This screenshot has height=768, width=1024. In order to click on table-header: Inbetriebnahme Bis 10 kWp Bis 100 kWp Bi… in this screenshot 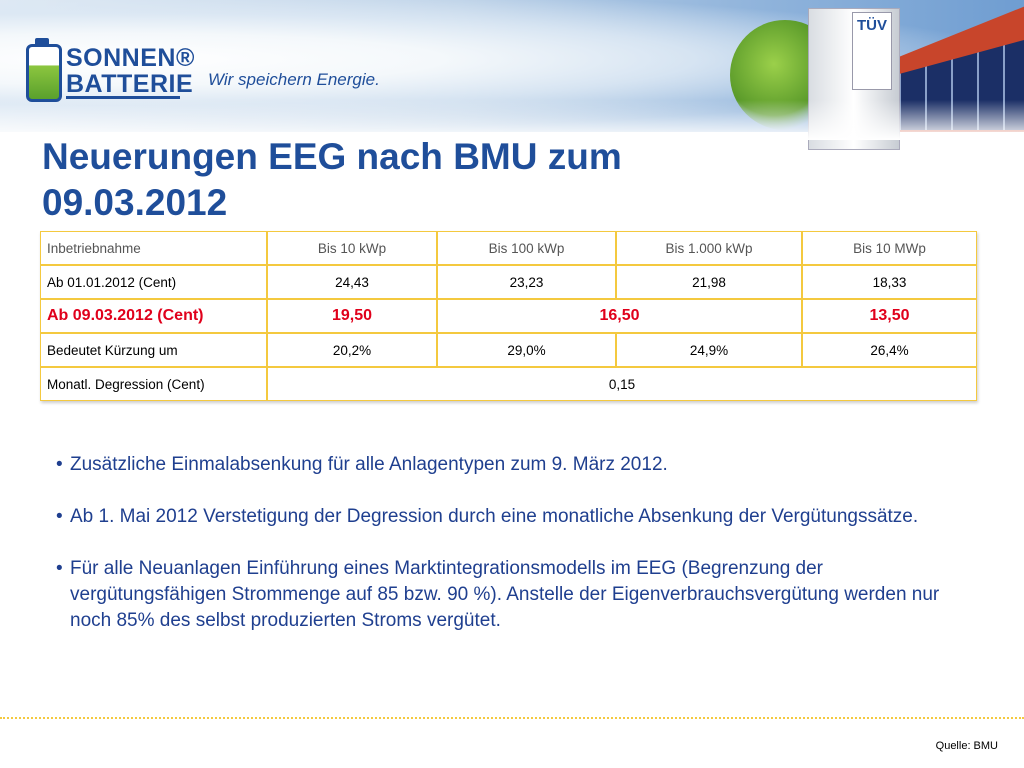, I will do `click(508, 248)`.